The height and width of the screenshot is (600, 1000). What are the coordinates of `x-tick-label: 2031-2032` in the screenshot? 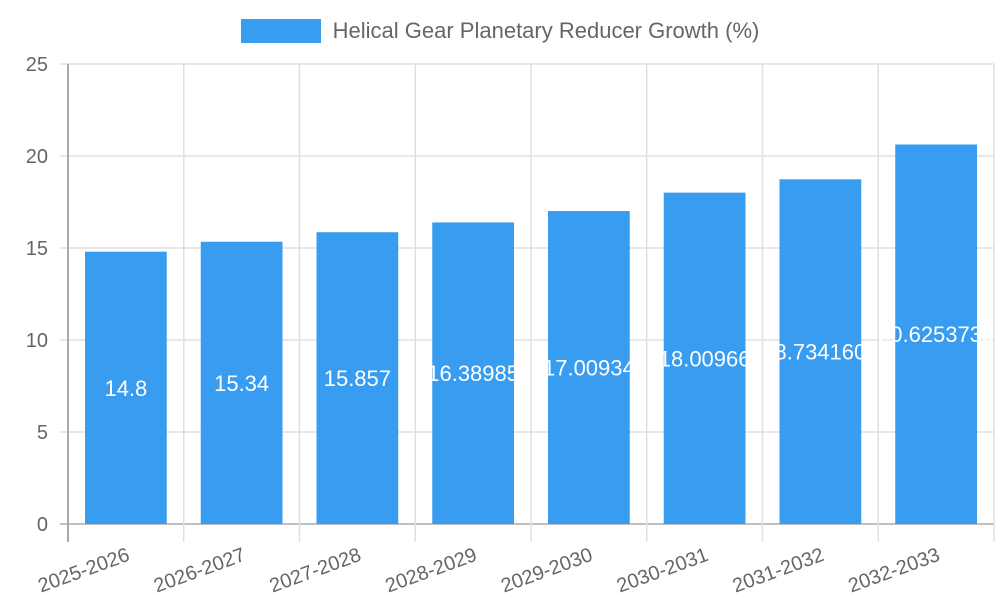 It's located at (778, 570).